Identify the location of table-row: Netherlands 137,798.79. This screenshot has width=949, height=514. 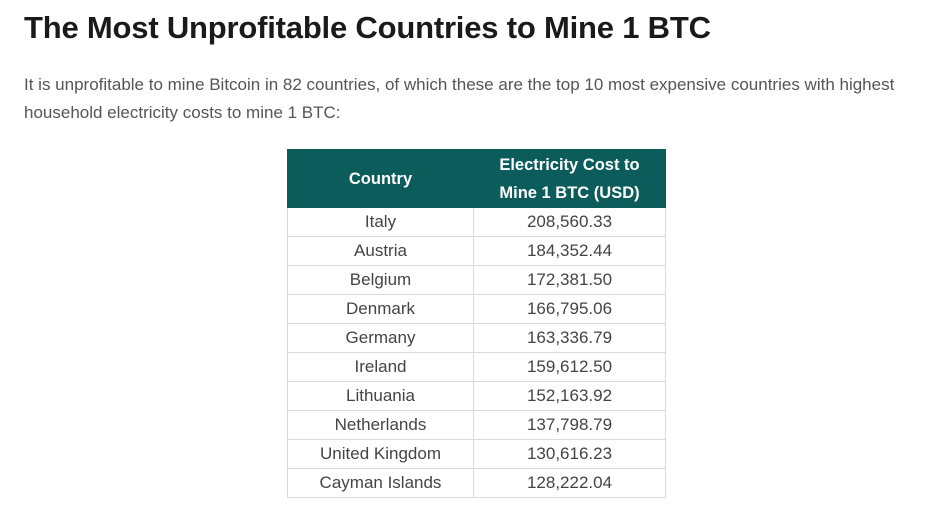
(476, 425).